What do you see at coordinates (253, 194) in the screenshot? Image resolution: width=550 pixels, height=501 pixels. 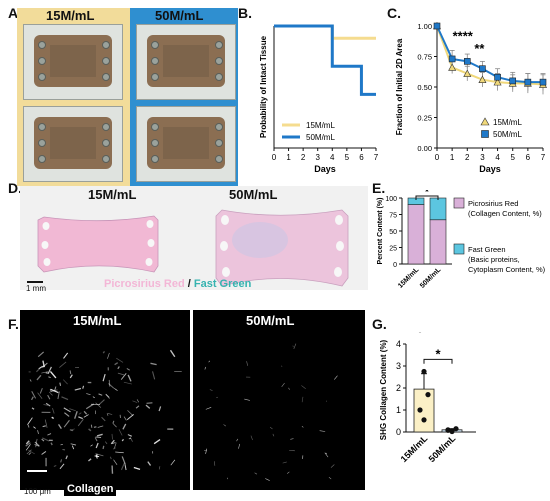 I see `histology-50m-title: 50M/mL` at bounding box center [253, 194].